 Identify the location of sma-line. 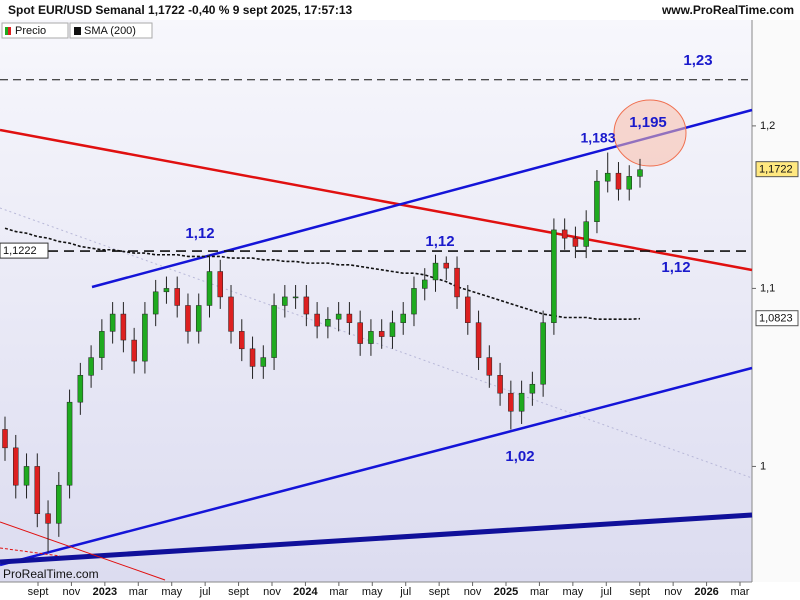
(322, 274).